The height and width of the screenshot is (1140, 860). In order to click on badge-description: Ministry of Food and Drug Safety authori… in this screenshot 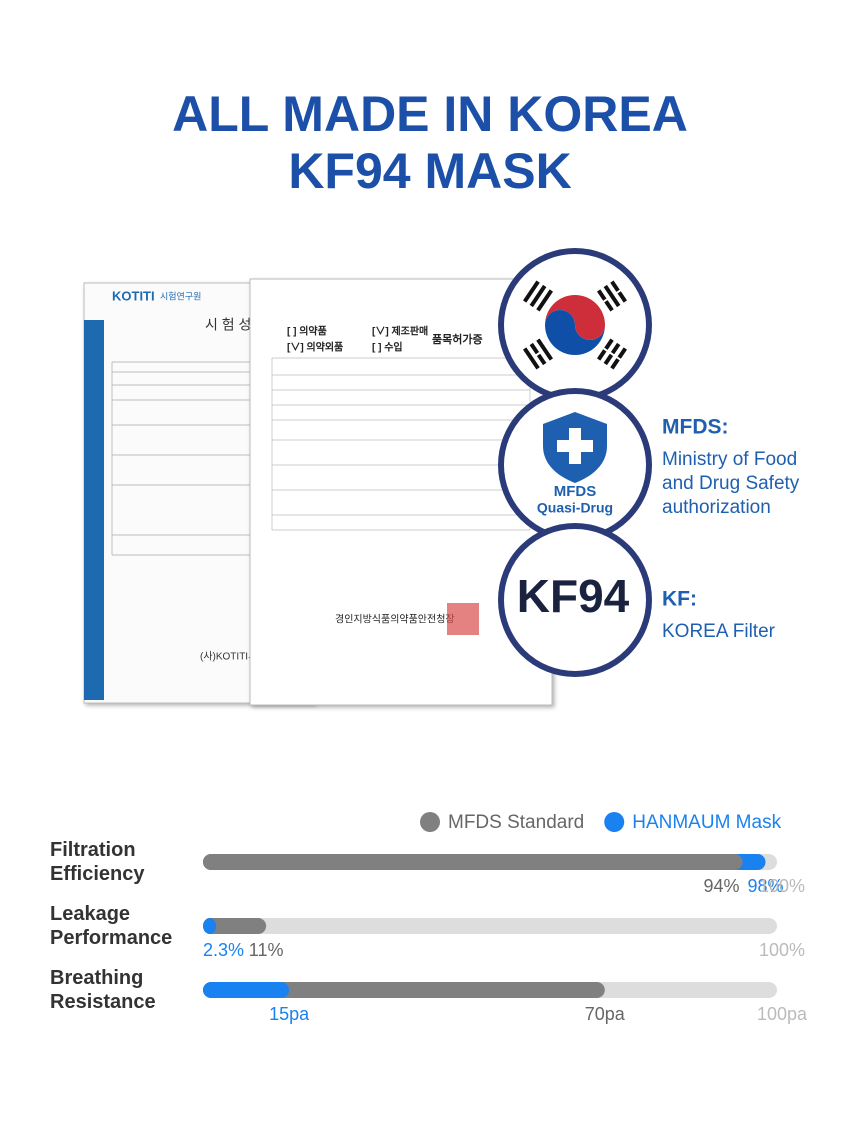, I will do `click(731, 483)`.